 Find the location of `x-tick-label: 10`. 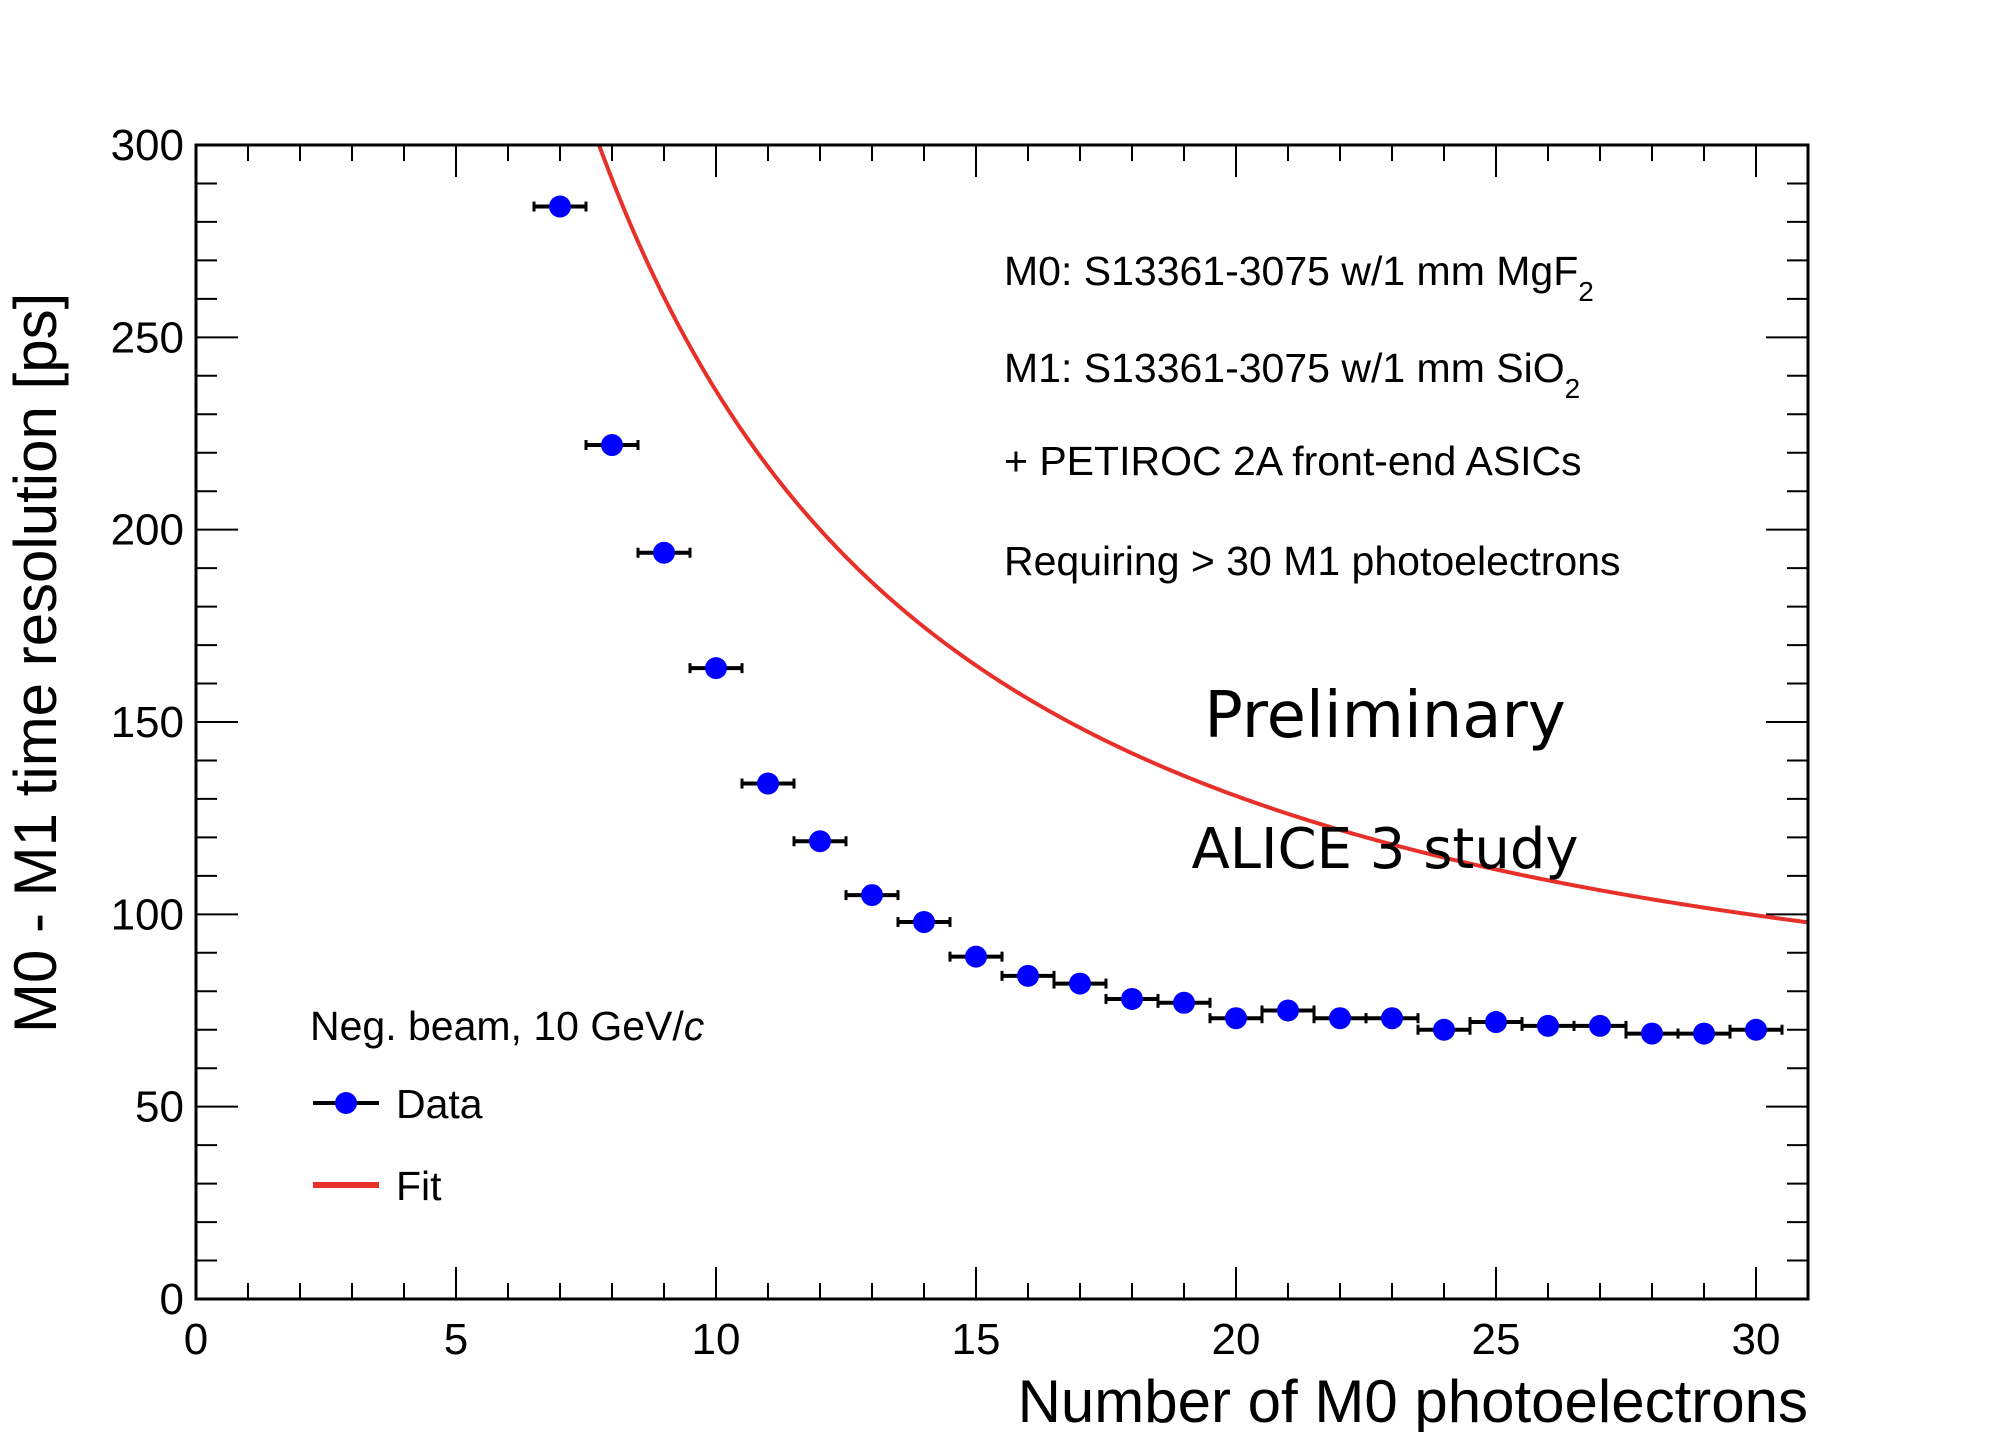

x-tick-label: 10 is located at coordinates (716, 1339).